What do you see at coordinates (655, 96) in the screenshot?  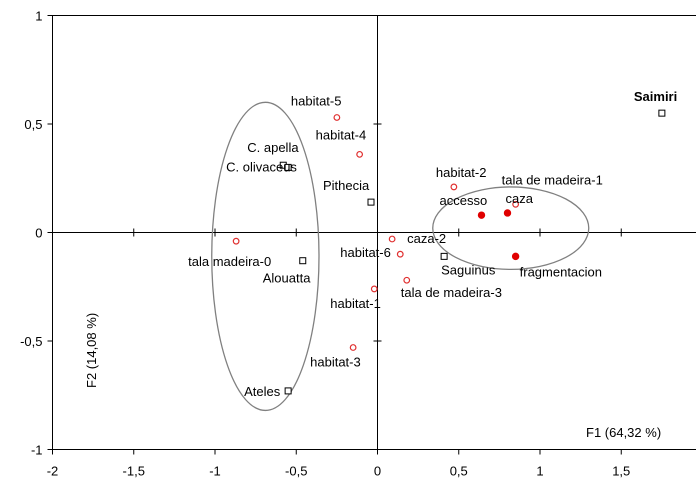 I see `point-label: Saimiri` at bounding box center [655, 96].